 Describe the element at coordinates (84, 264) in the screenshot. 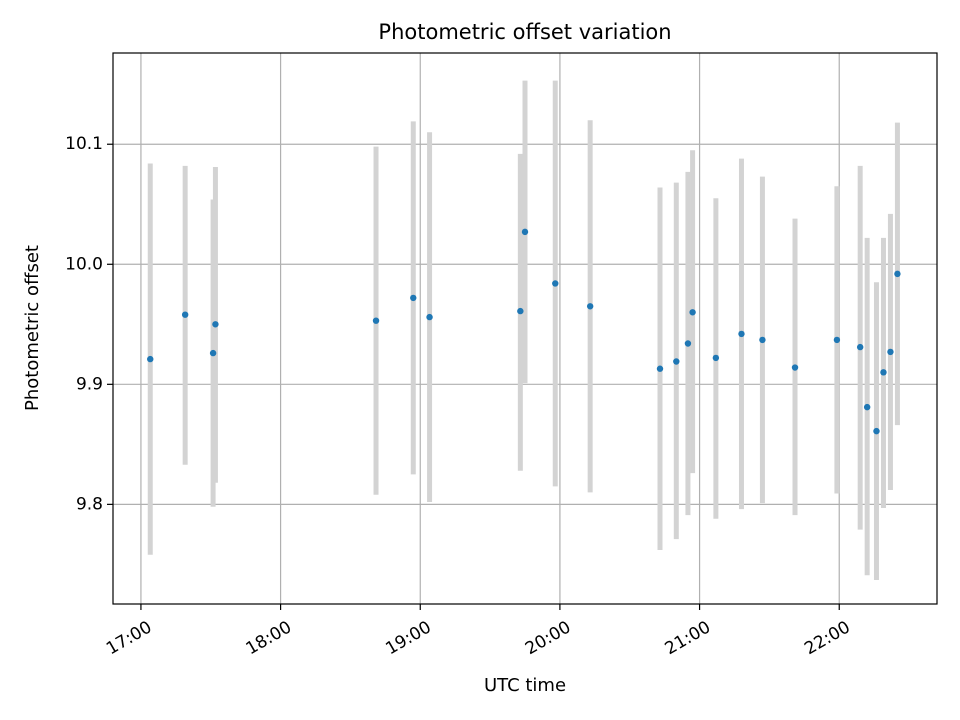

I see `y-tick-label: 10.0` at that location.